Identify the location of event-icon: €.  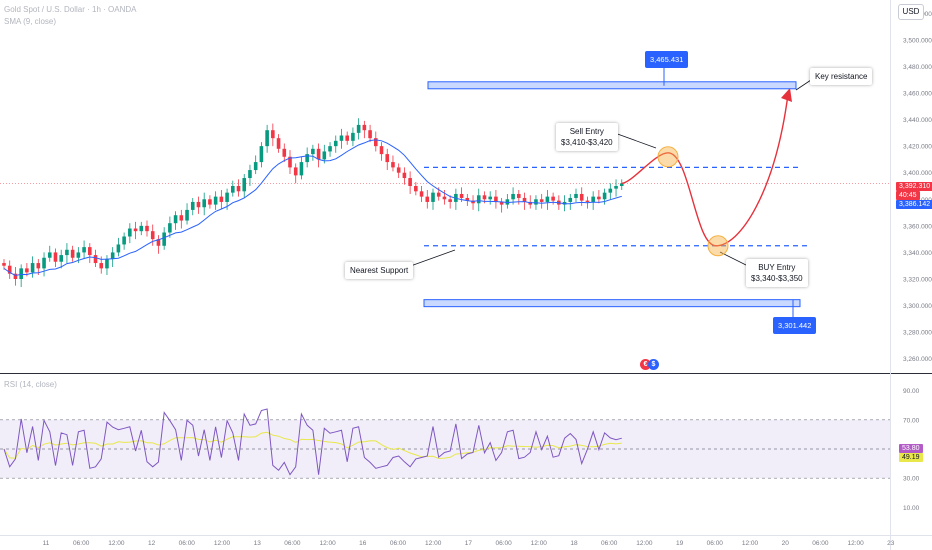
(645, 364).